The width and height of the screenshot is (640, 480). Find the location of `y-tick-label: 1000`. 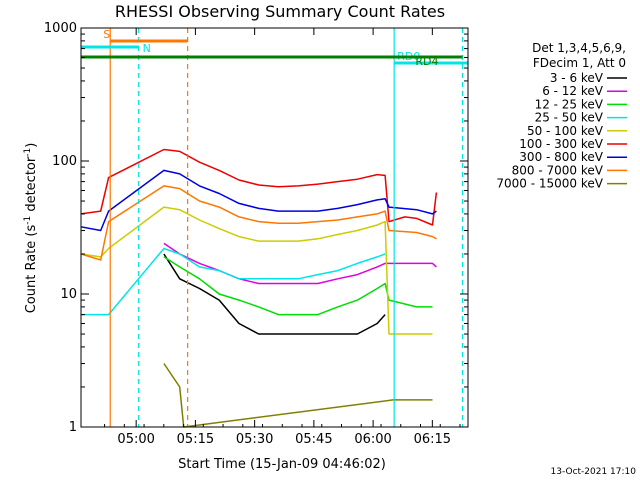

y-tick-label: 1000 is located at coordinates (60, 28).